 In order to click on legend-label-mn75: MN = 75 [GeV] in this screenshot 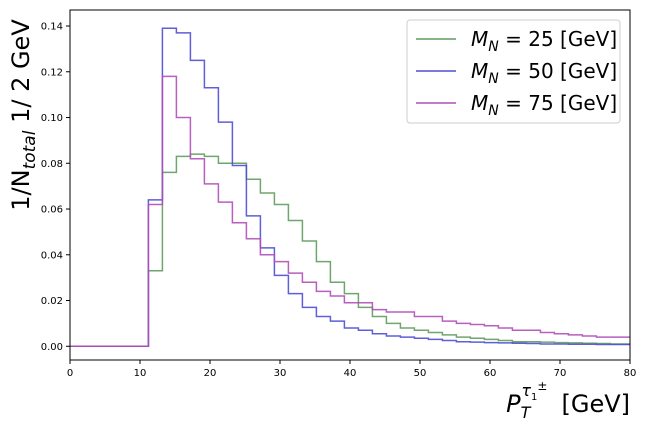, I will do `click(544, 105)`.